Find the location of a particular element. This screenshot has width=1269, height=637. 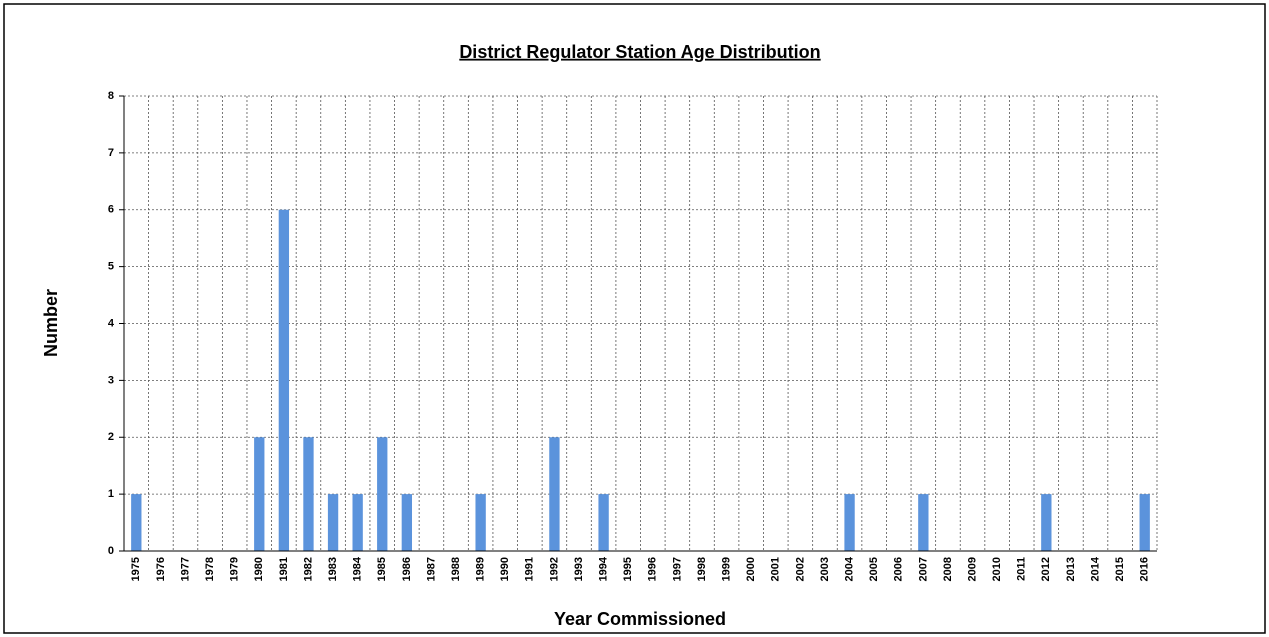

x-tick-label: 2002 is located at coordinates (800, 569).